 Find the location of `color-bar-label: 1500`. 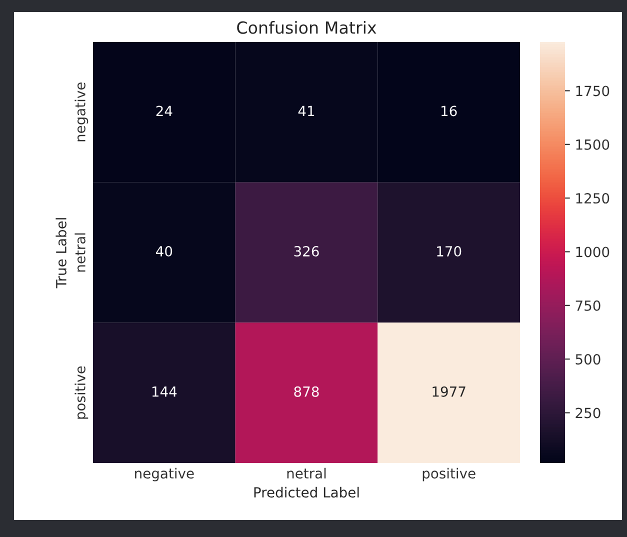

color-bar-label: 1500 is located at coordinates (593, 144).